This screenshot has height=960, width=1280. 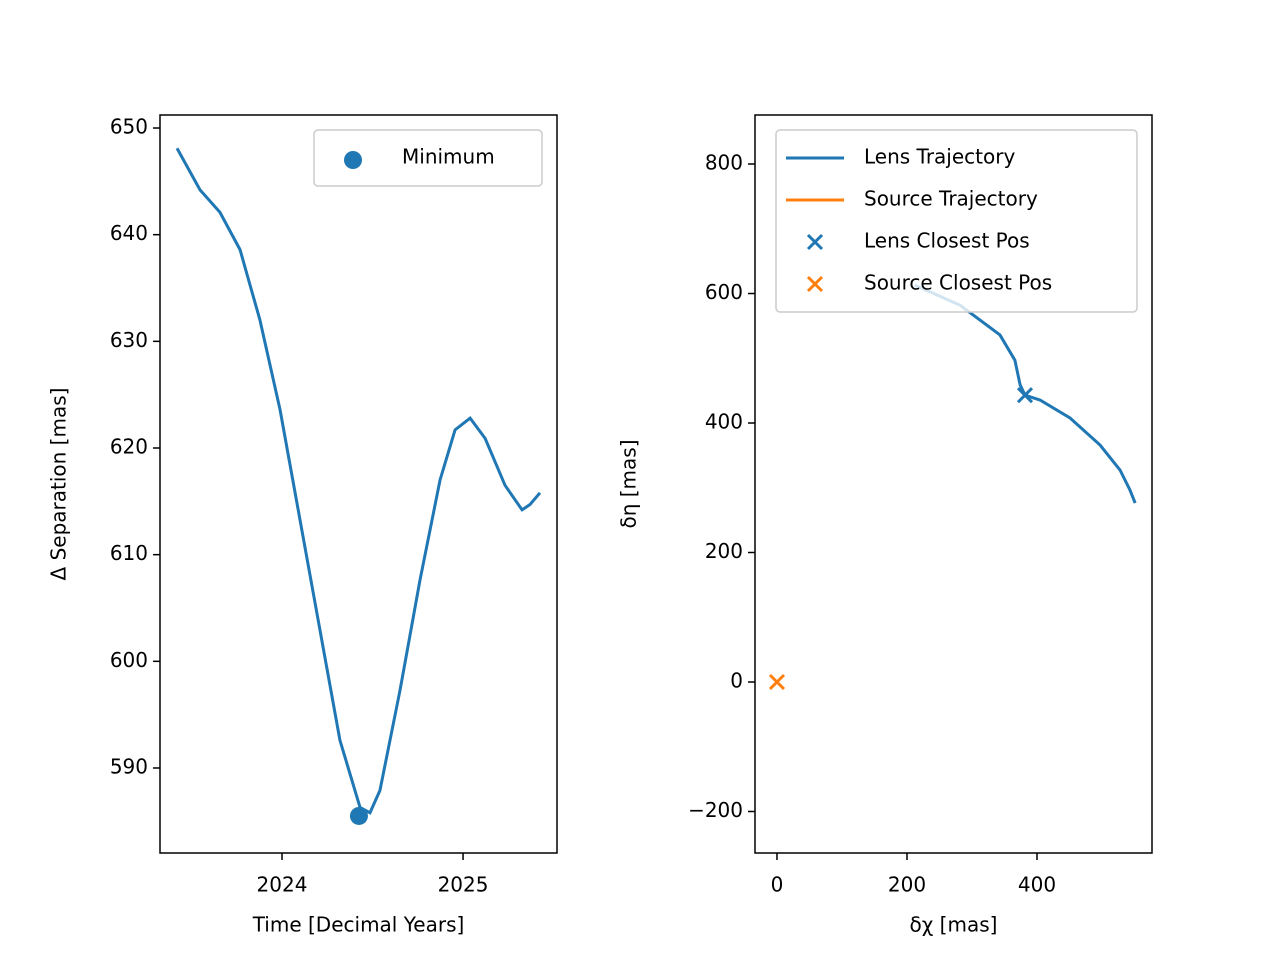 I want to click on y-tick-label: 590, so click(x=129, y=766).